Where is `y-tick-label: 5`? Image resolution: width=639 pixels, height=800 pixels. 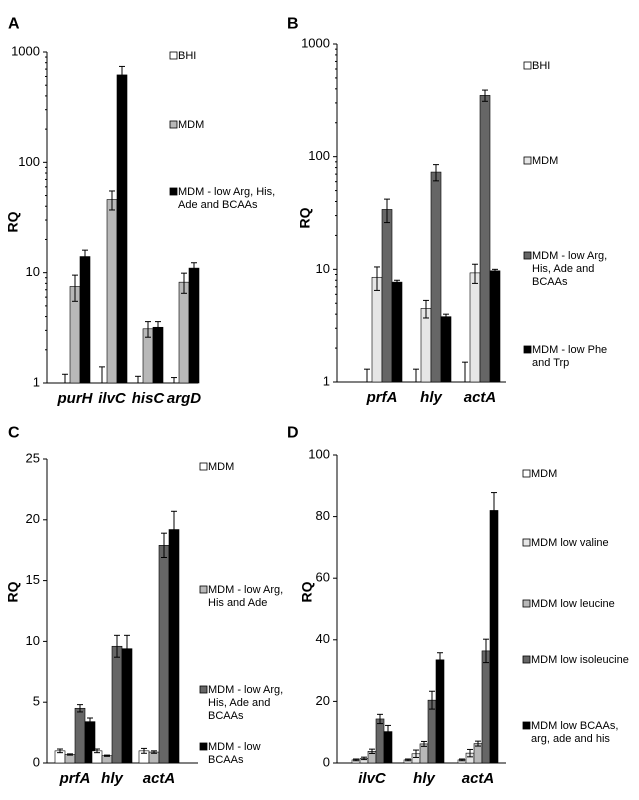 y-tick-label: 5 is located at coordinates (36, 701).